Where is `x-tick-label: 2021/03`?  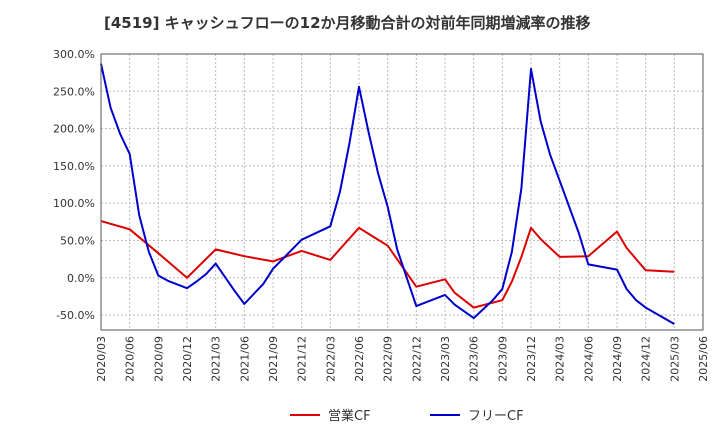 x-tick-label: 2021/03 is located at coordinates (216, 359).